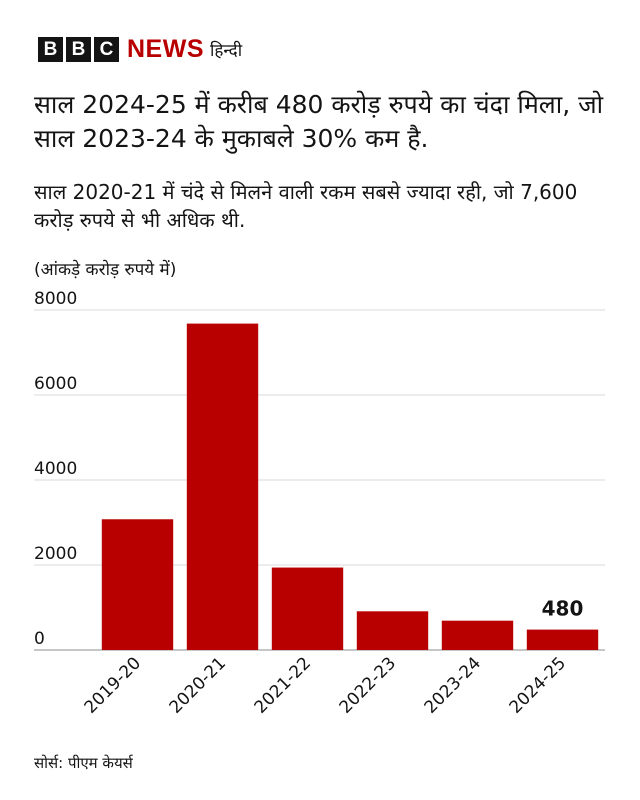 The height and width of the screenshot is (800, 640). What do you see at coordinates (50, 49) in the screenshot?
I see `bbc-block-b1: B` at bounding box center [50, 49].